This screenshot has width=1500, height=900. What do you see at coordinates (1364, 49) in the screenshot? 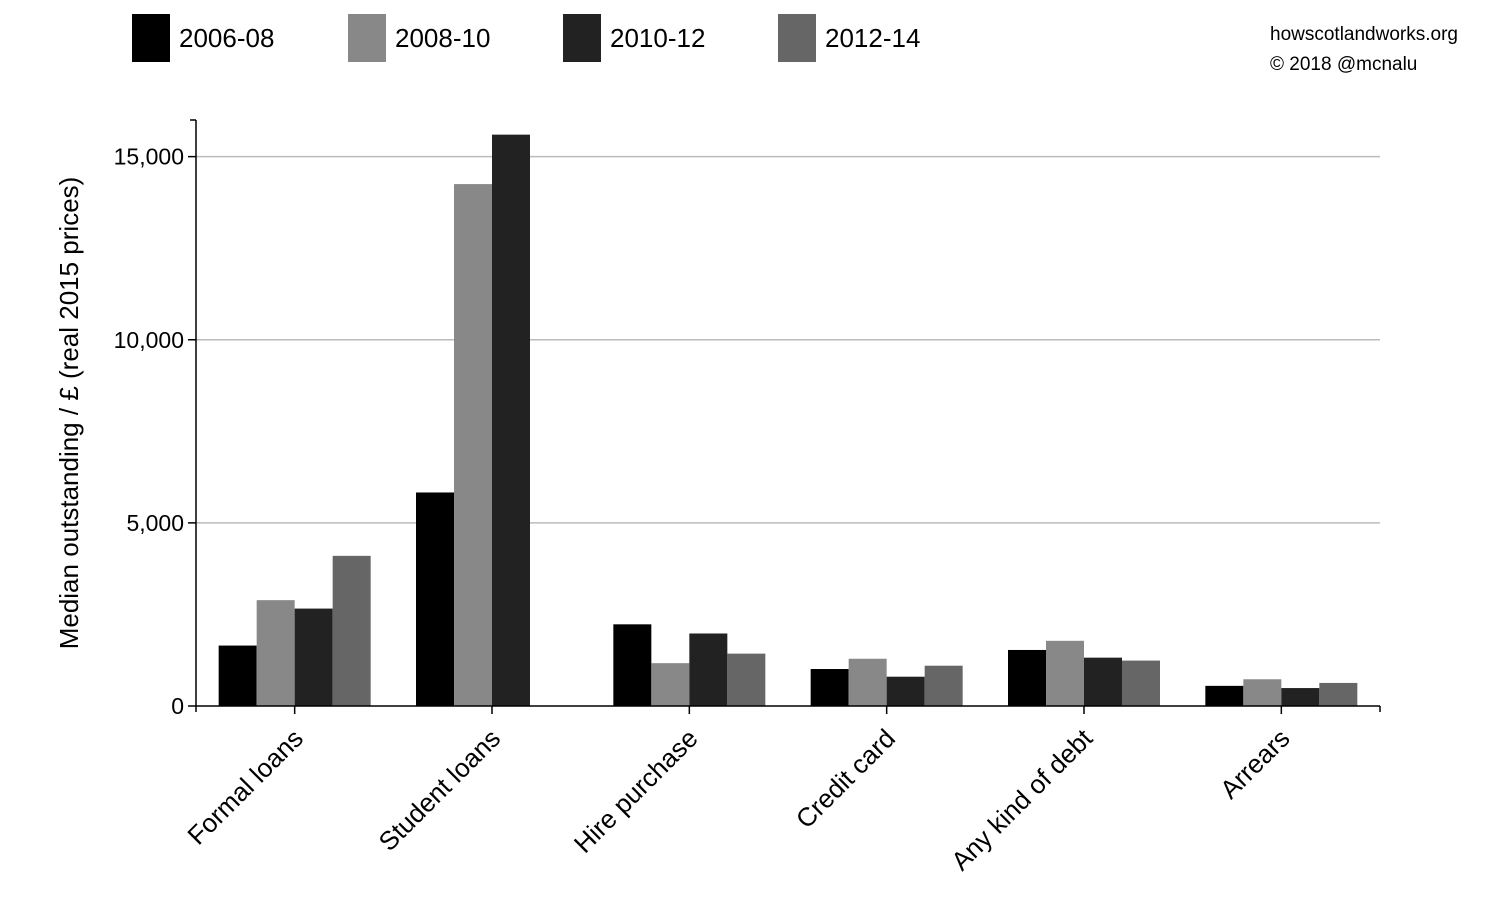
I see `credits: howscotlandworks.org © 2018 @mcnalu` at bounding box center [1364, 49].